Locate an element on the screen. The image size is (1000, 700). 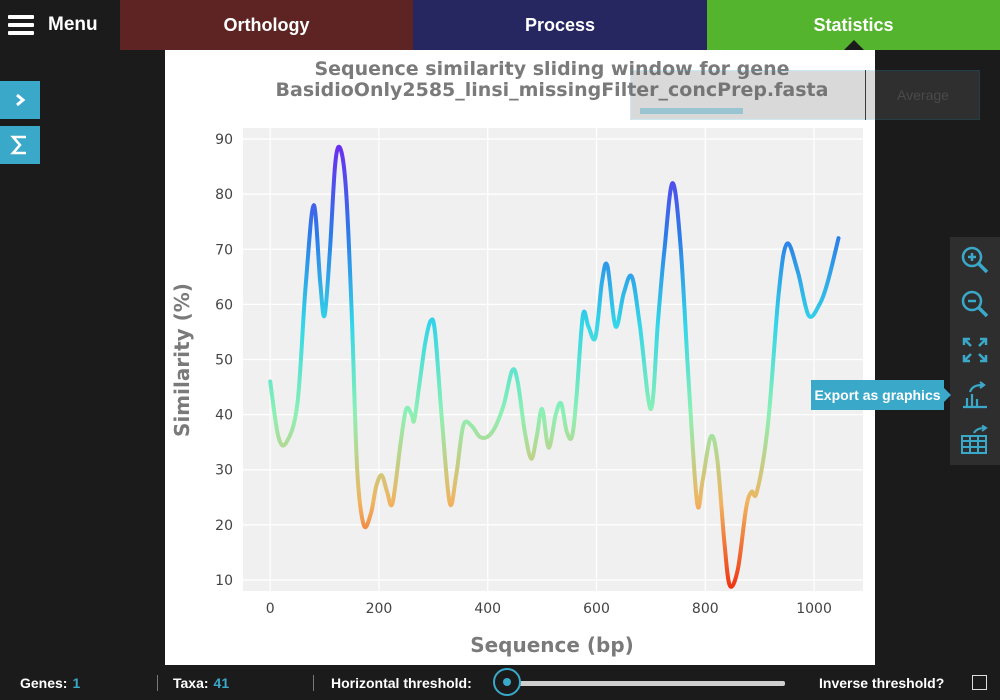
x-tick-label: 1000 is located at coordinates (814, 609).